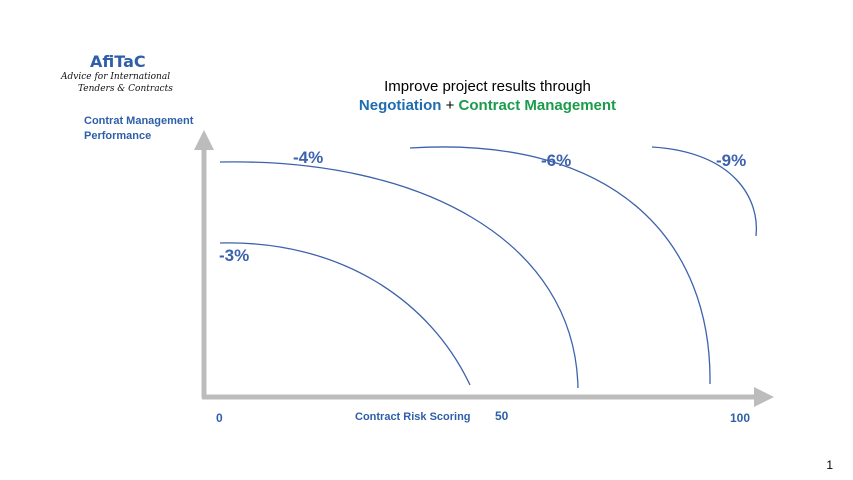  Describe the element at coordinates (740, 418) in the screenshot. I see `x-tick-100: 100` at that location.